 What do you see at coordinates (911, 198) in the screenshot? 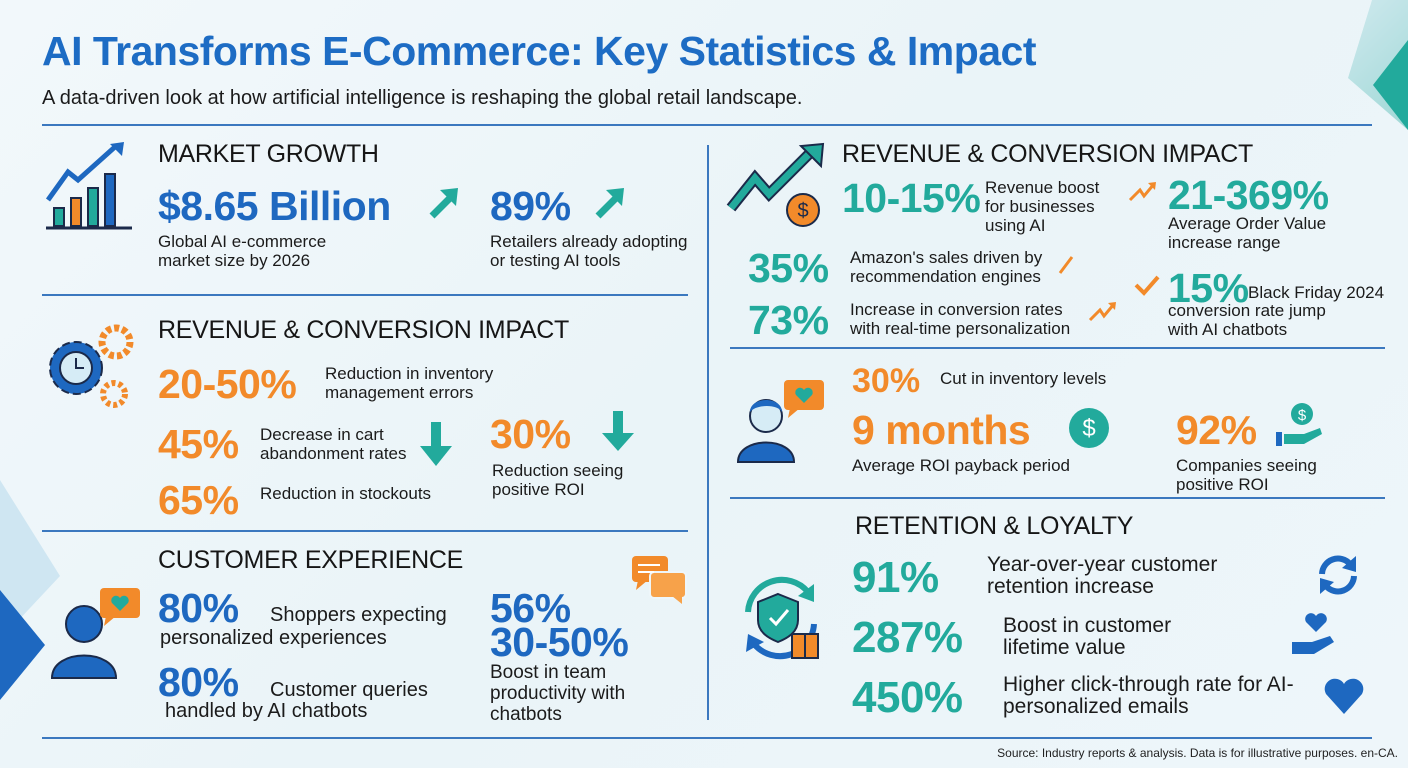
I see `stat-revenue-boost: 10-15%` at bounding box center [911, 198].